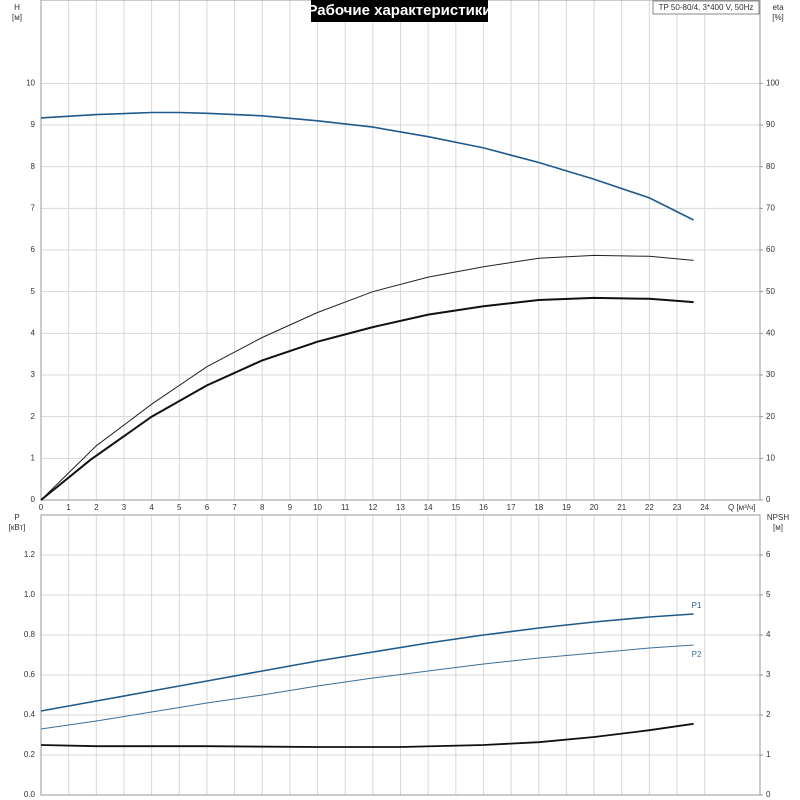 This screenshot has width=800, height=800. What do you see at coordinates (778, 17) in the screenshot?
I see `y2-unit: [%]` at bounding box center [778, 17].